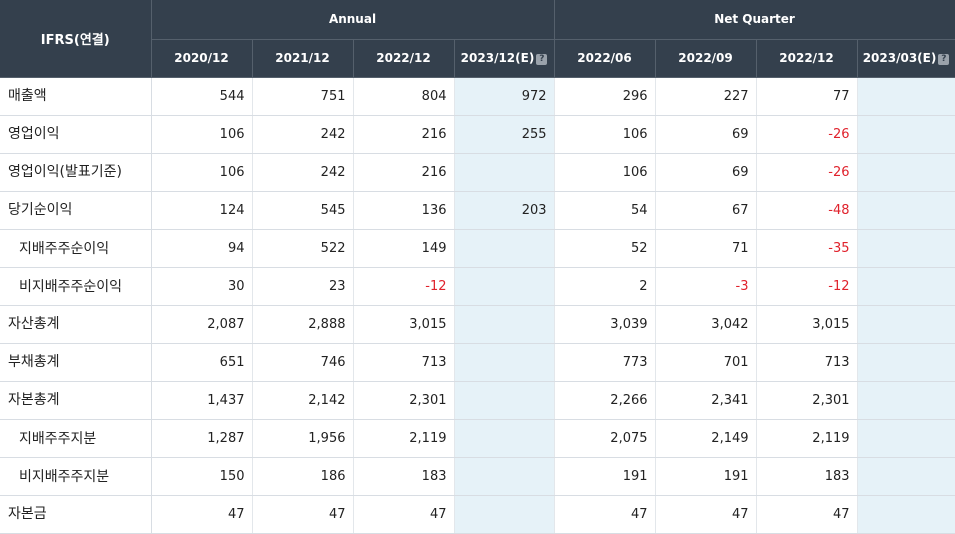  Describe the element at coordinates (76, 96) in the screenshot. I see `row-label: 매출액` at that location.